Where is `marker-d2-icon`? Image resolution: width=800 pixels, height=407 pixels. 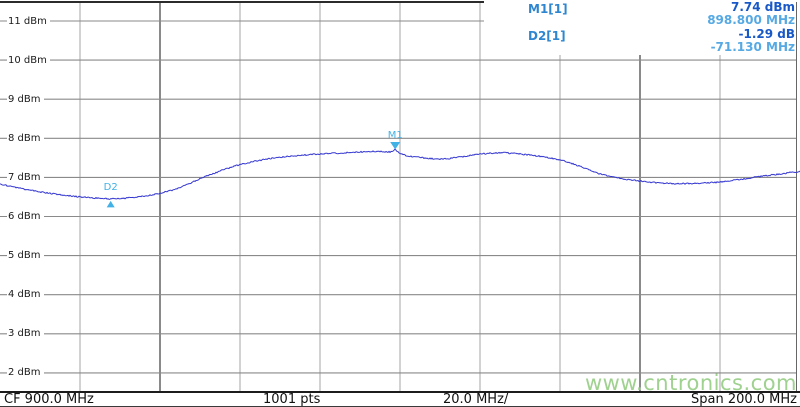 marker-d2-icon is located at coordinates (110, 204).